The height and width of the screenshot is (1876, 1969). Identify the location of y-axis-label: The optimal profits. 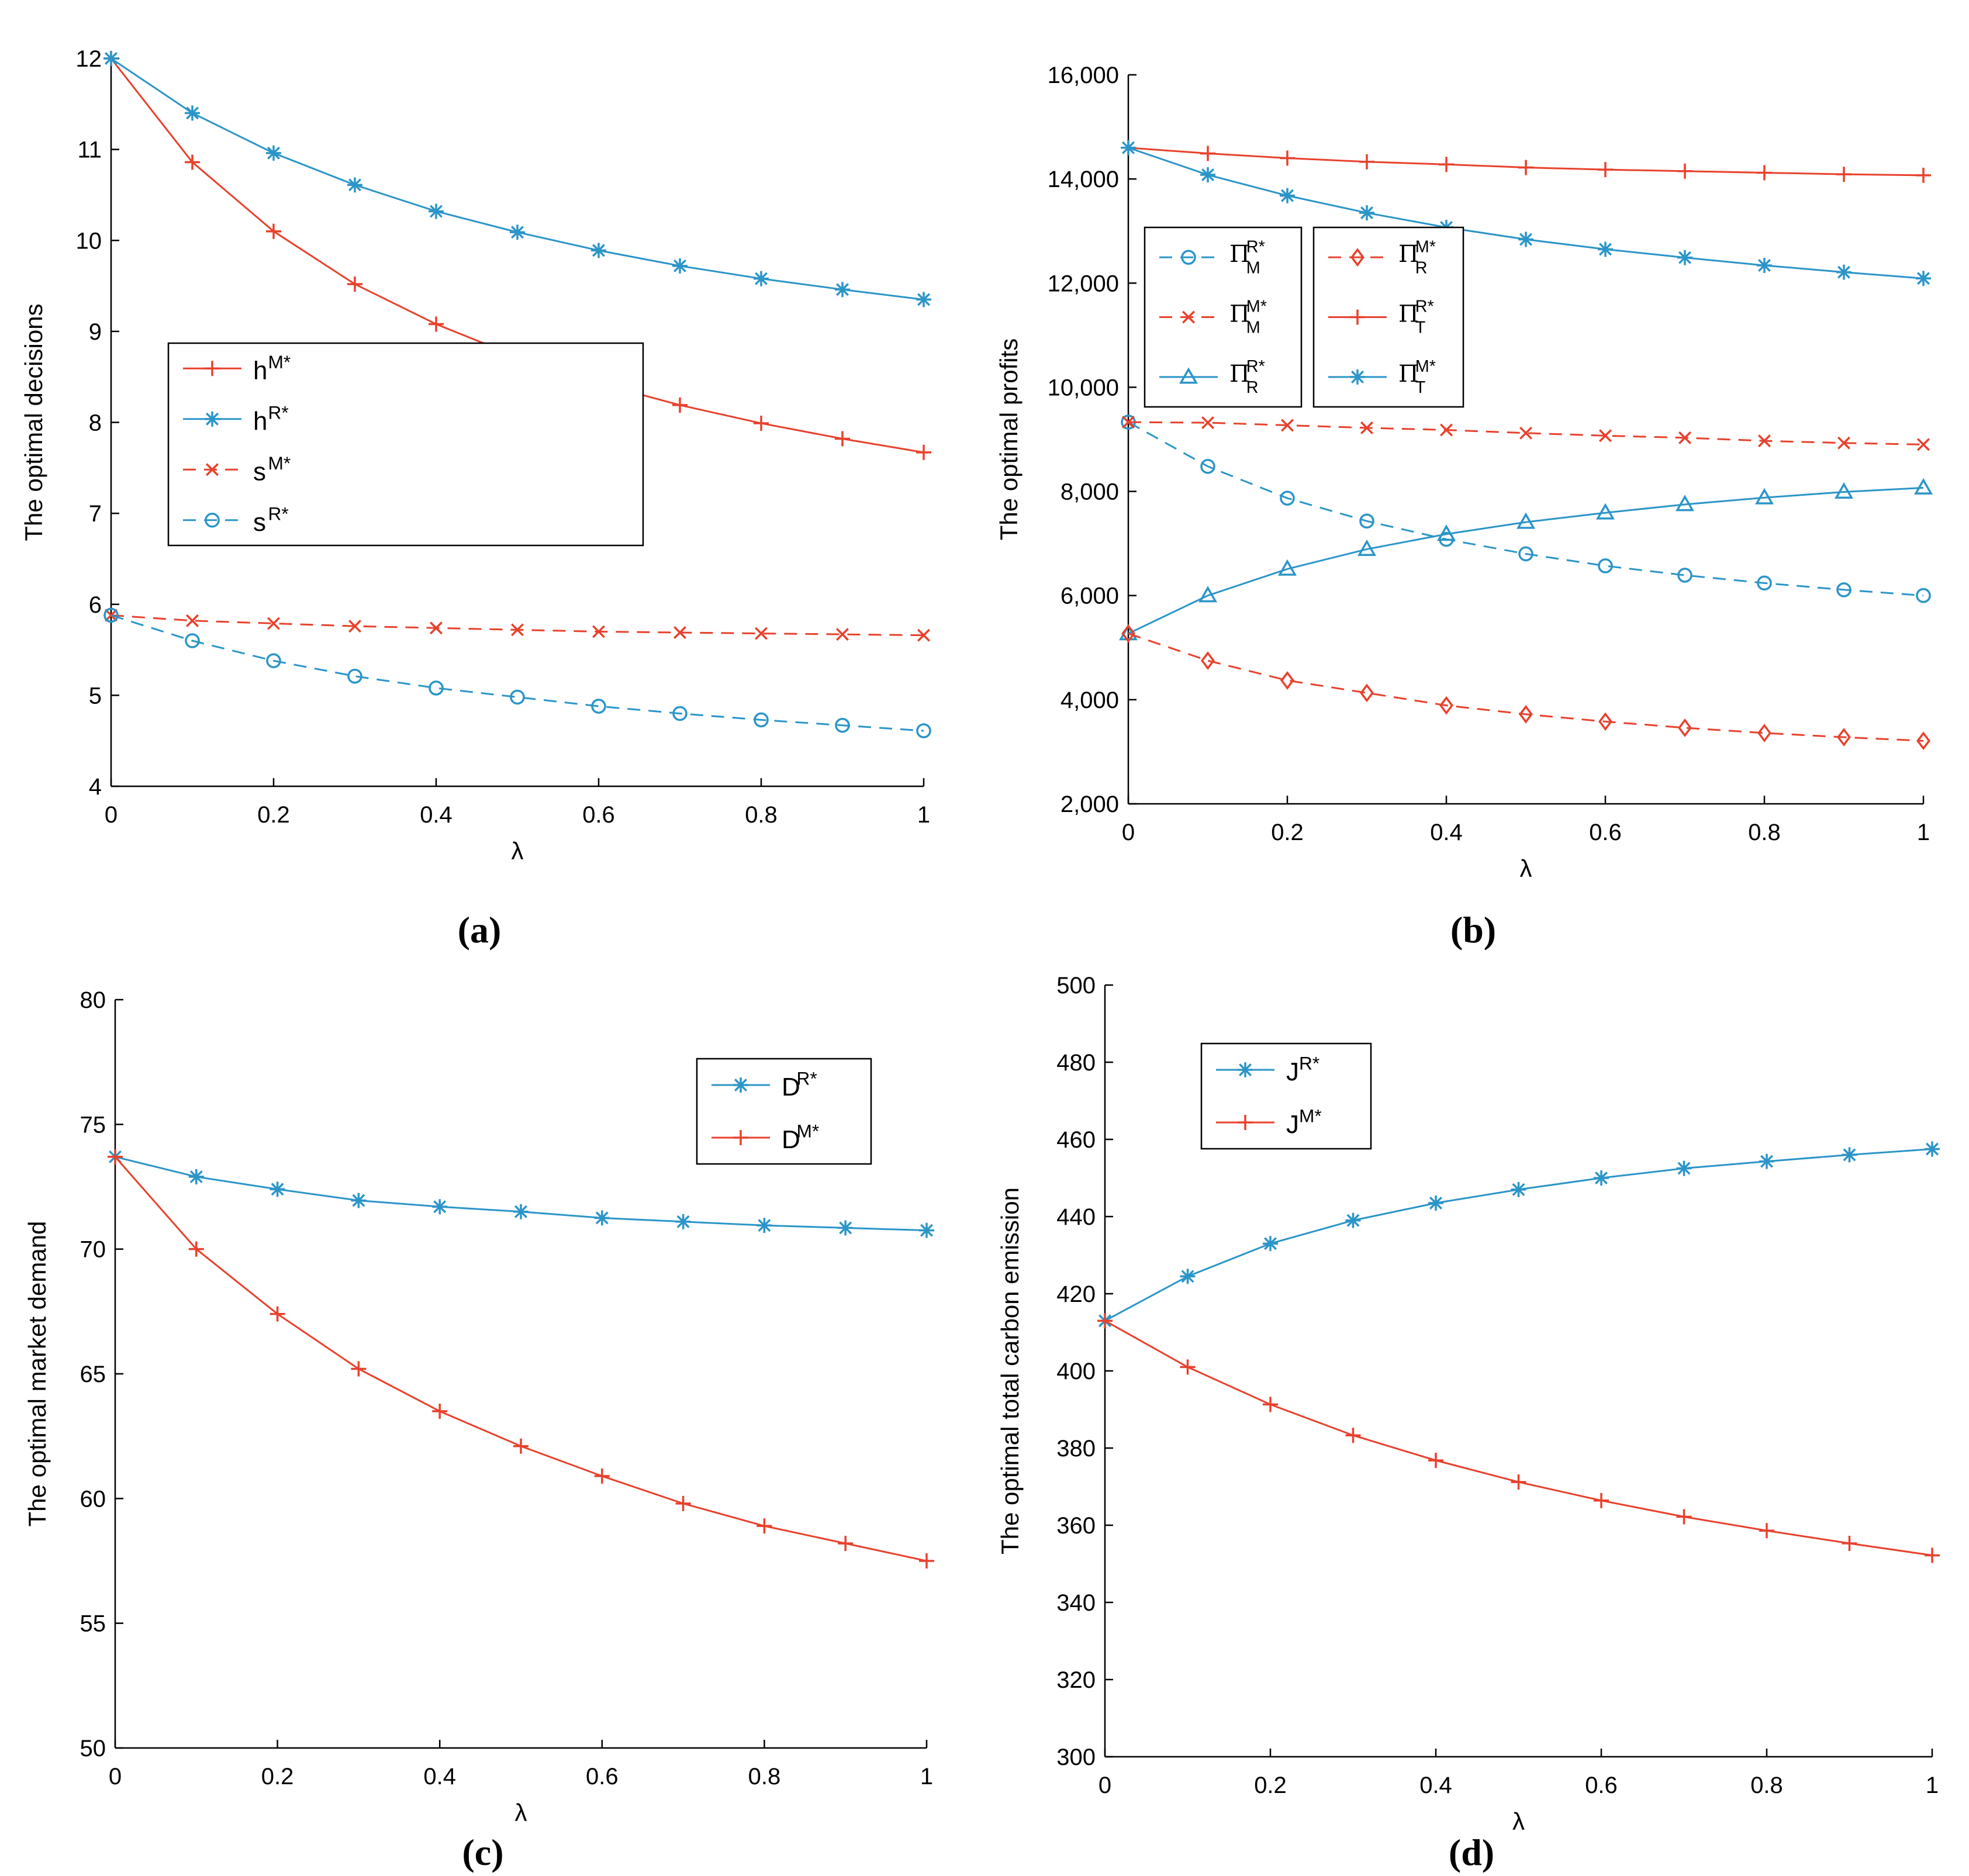
(1009, 439).